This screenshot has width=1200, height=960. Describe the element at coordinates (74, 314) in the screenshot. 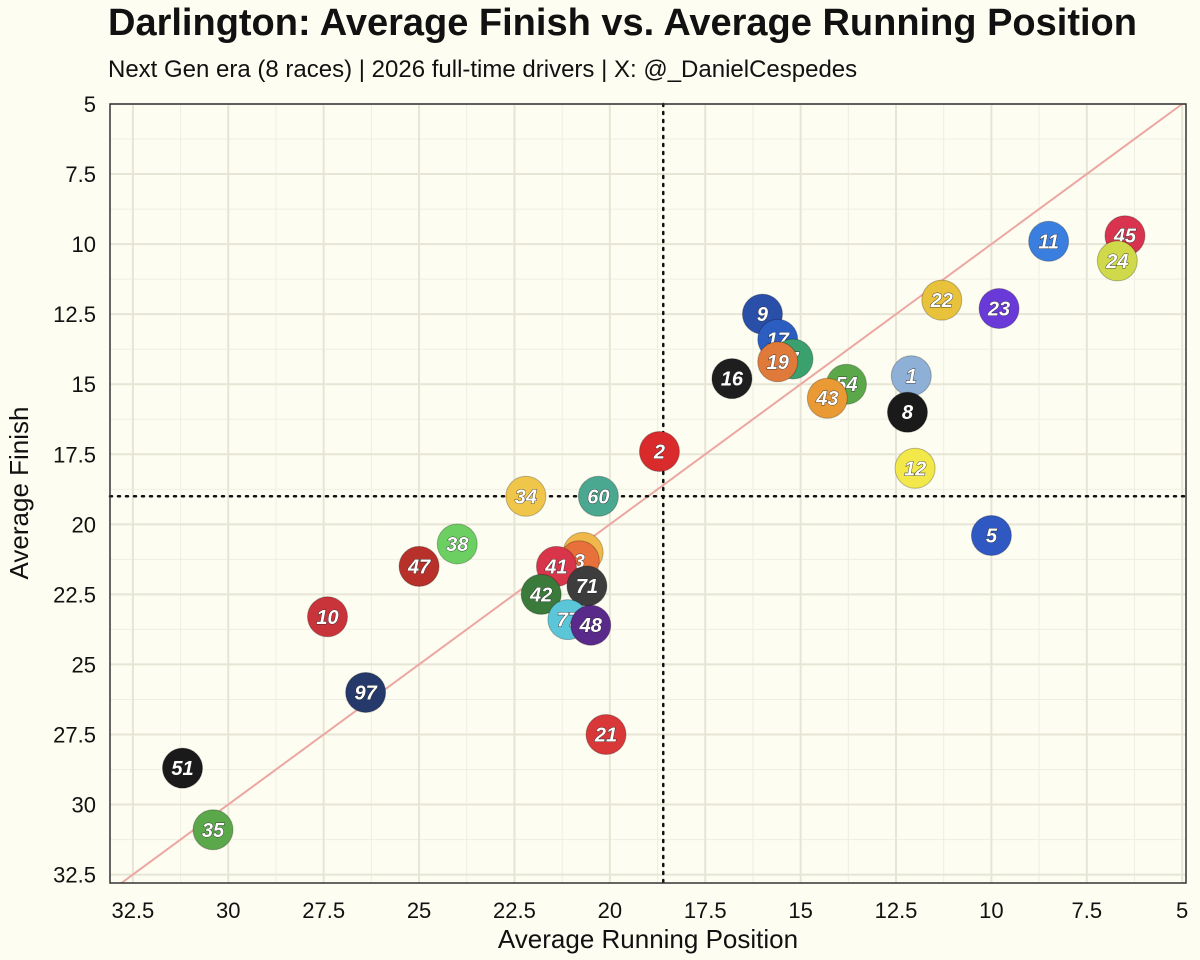

I see `y-tick-label: 12.5` at that location.